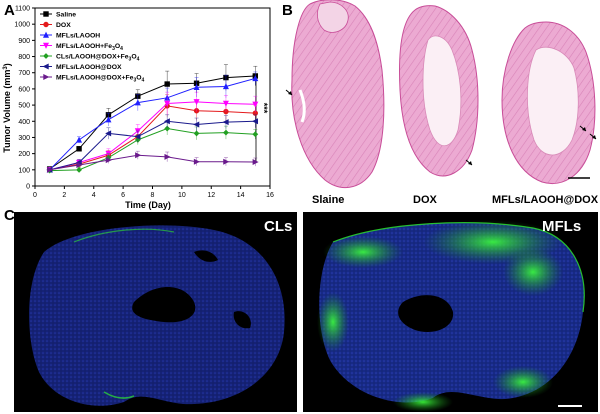  Describe the element at coordinates (24, 122) in the screenshot. I see `y-tick-label: 400` at that location.